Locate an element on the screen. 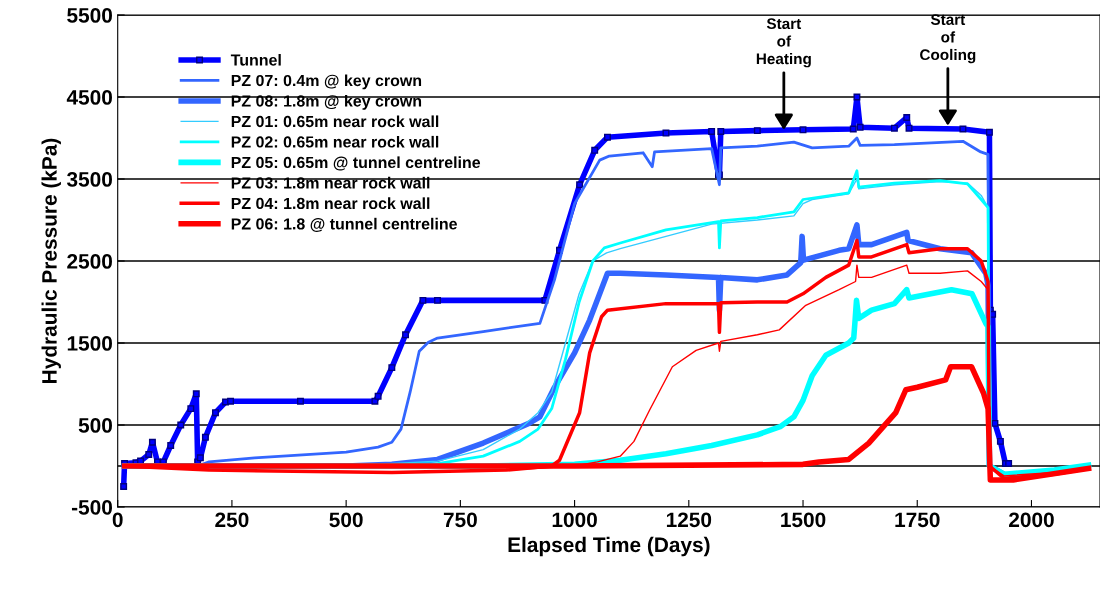  y-tick-label: 2500 is located at coordinates (89, 261).